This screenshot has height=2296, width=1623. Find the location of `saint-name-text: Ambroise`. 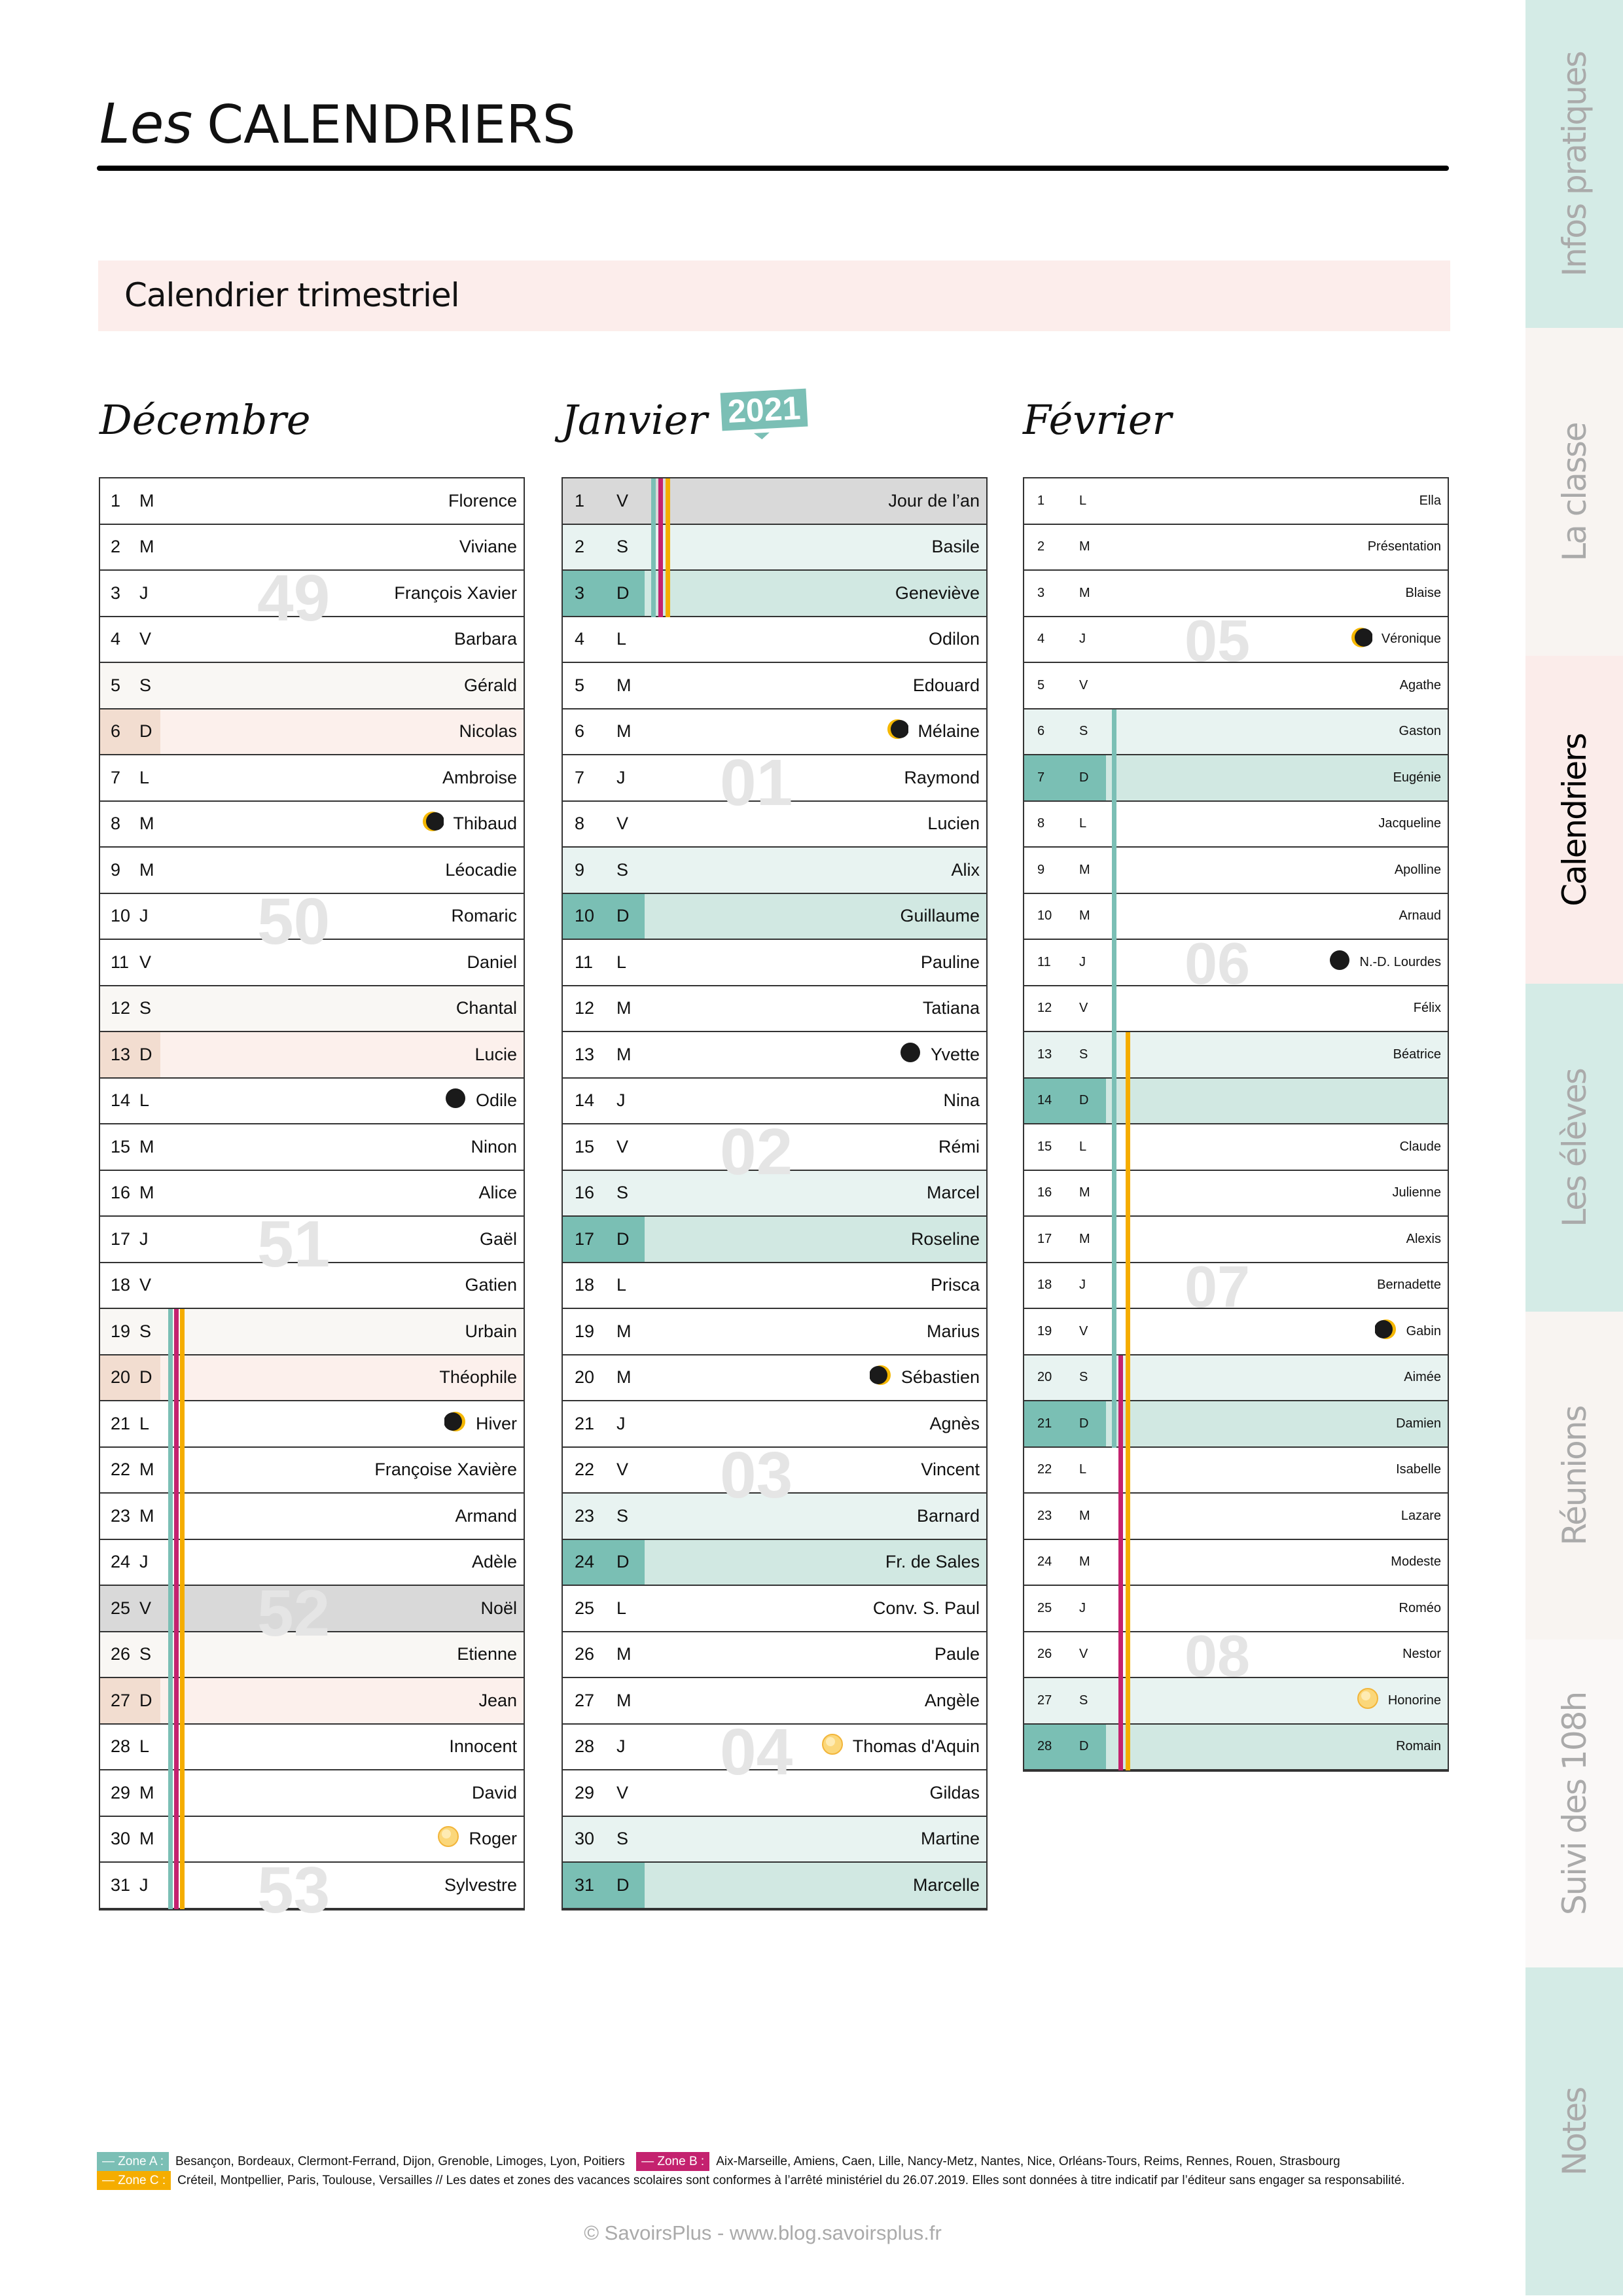

saint-name-text: Ambroise is located at coordinates (479, 777).